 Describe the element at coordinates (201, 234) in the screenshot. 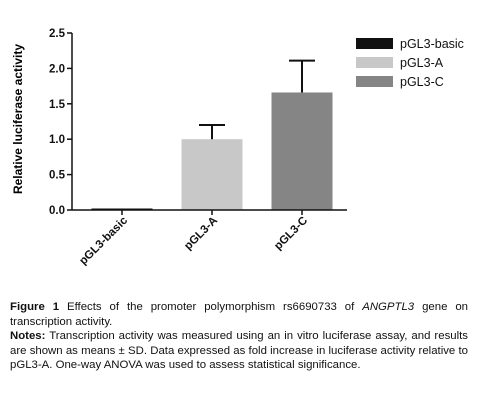

I see `x-tick-label: pGL3-A` at that location.